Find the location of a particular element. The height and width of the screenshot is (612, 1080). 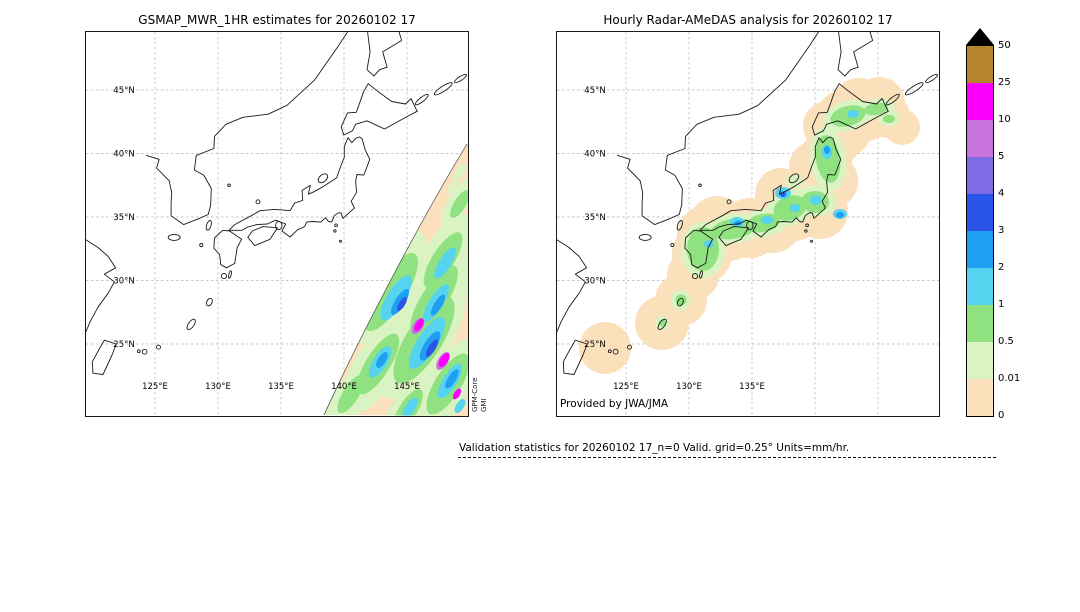

colorbar-tick-label: 10 is located at coordinates (1004, 119).